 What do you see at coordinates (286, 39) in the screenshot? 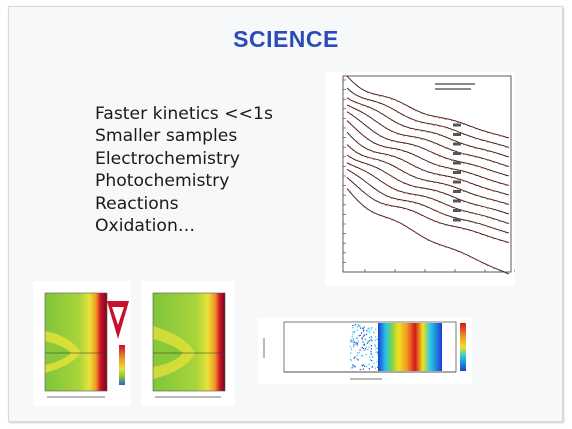
I see `slide-title: SCIENCE` at bounding box center [286, 39].